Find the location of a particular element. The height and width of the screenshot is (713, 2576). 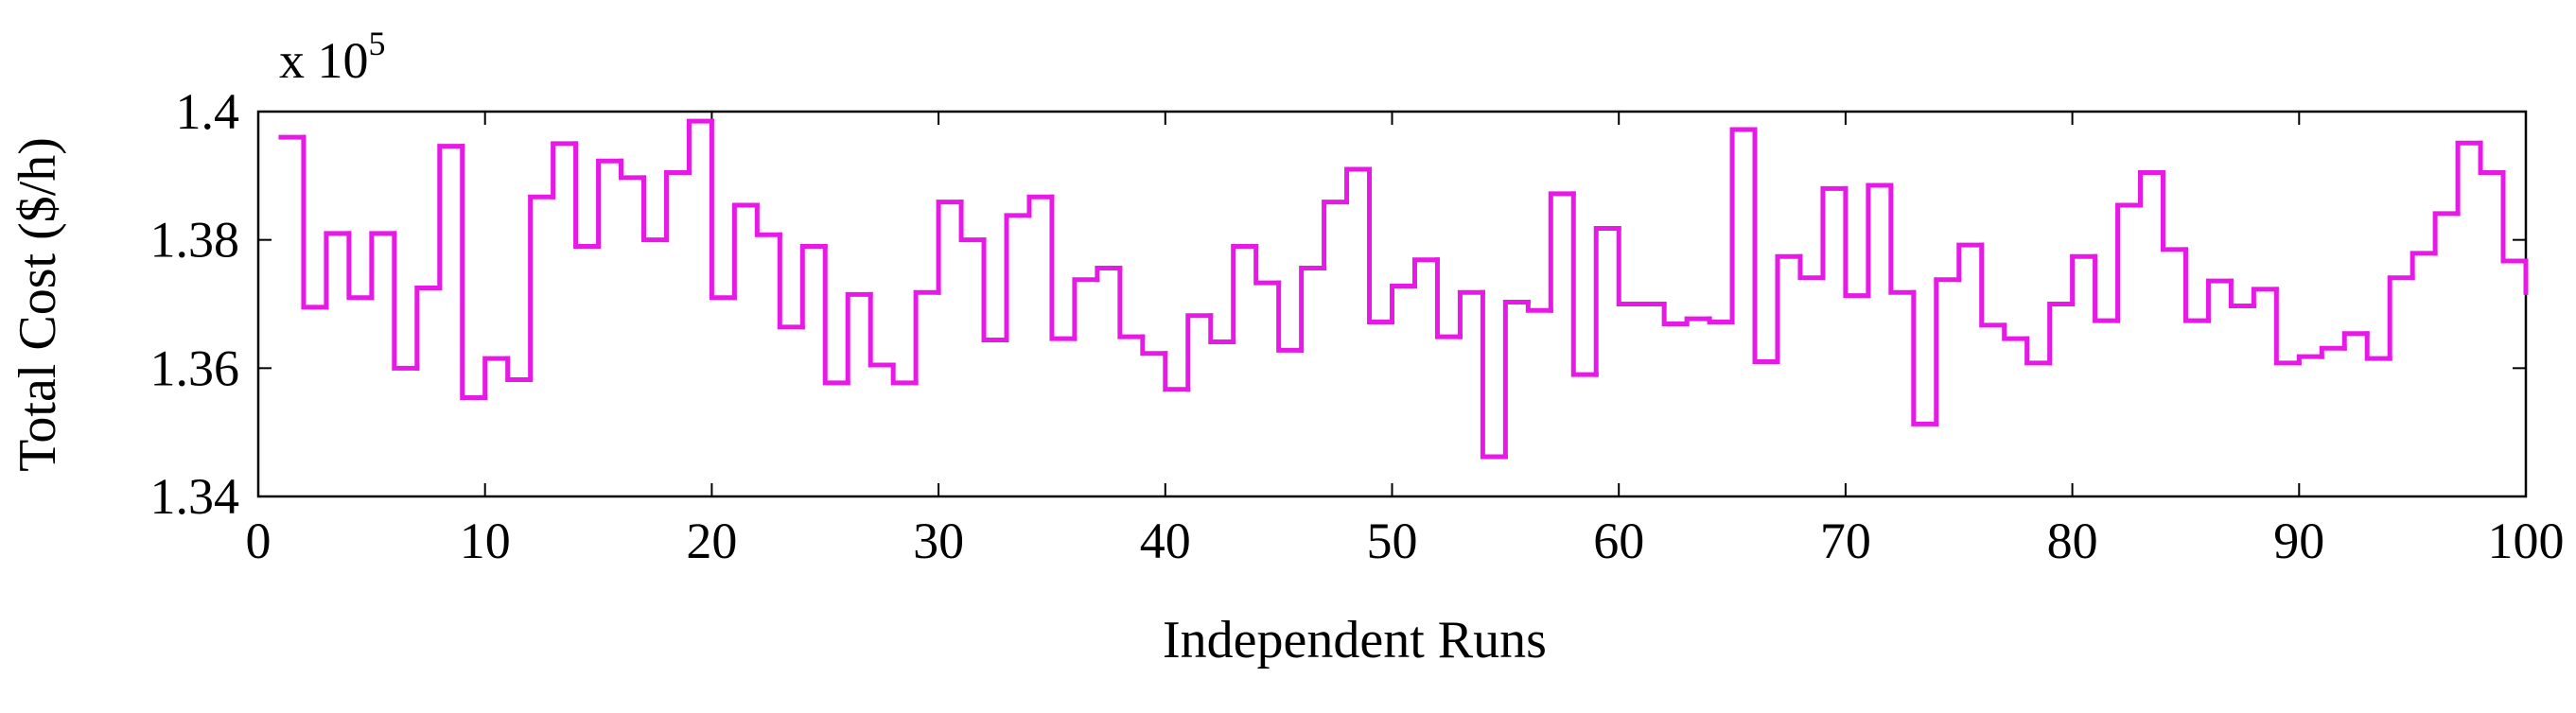

y-tick-label: 1.38 is located at coordinates (195, 240).